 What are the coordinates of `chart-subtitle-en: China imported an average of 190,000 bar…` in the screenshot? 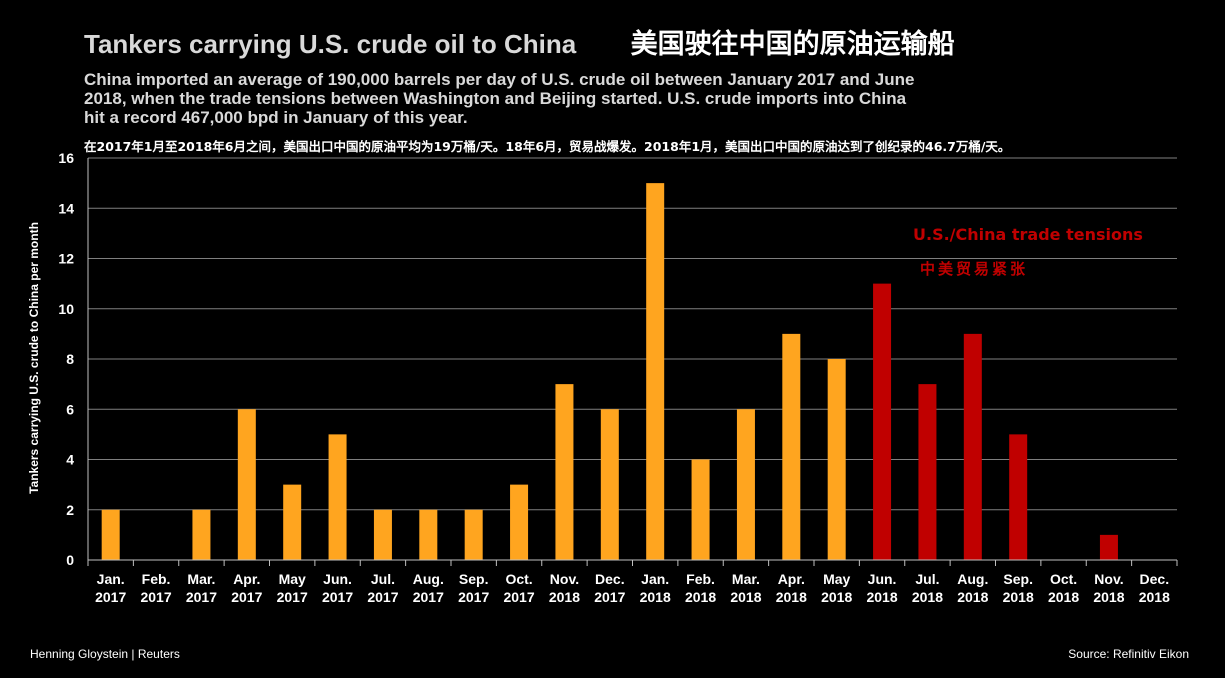 It's located at (499, 98).